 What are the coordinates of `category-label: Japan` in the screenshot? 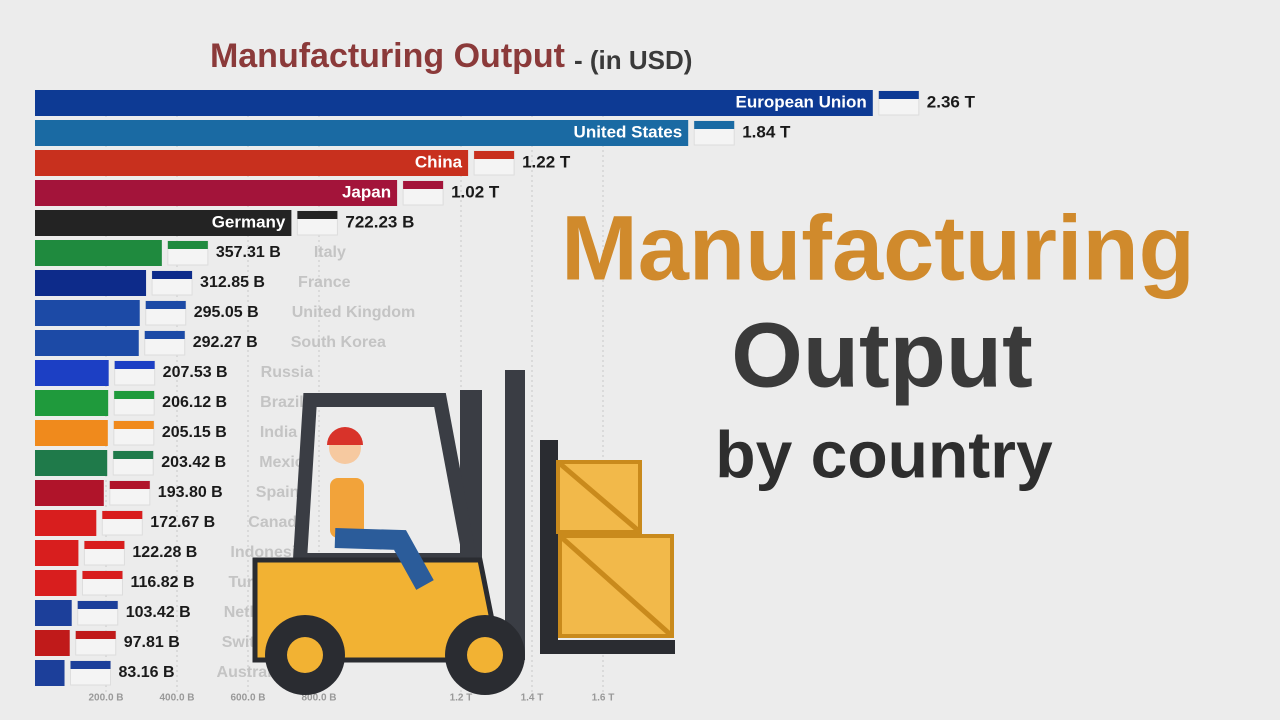 It's located at (366, 191).